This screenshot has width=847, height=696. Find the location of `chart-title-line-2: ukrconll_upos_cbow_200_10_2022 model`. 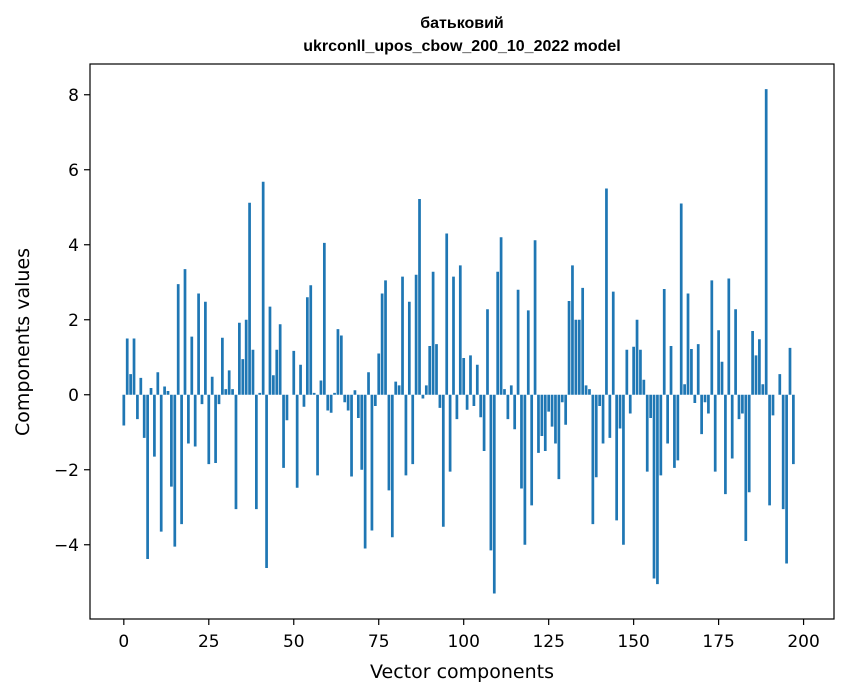

chart-title-line-2: ukrconll_upos_cbow_200_10_2022 model is located at coordinates (461, 46).